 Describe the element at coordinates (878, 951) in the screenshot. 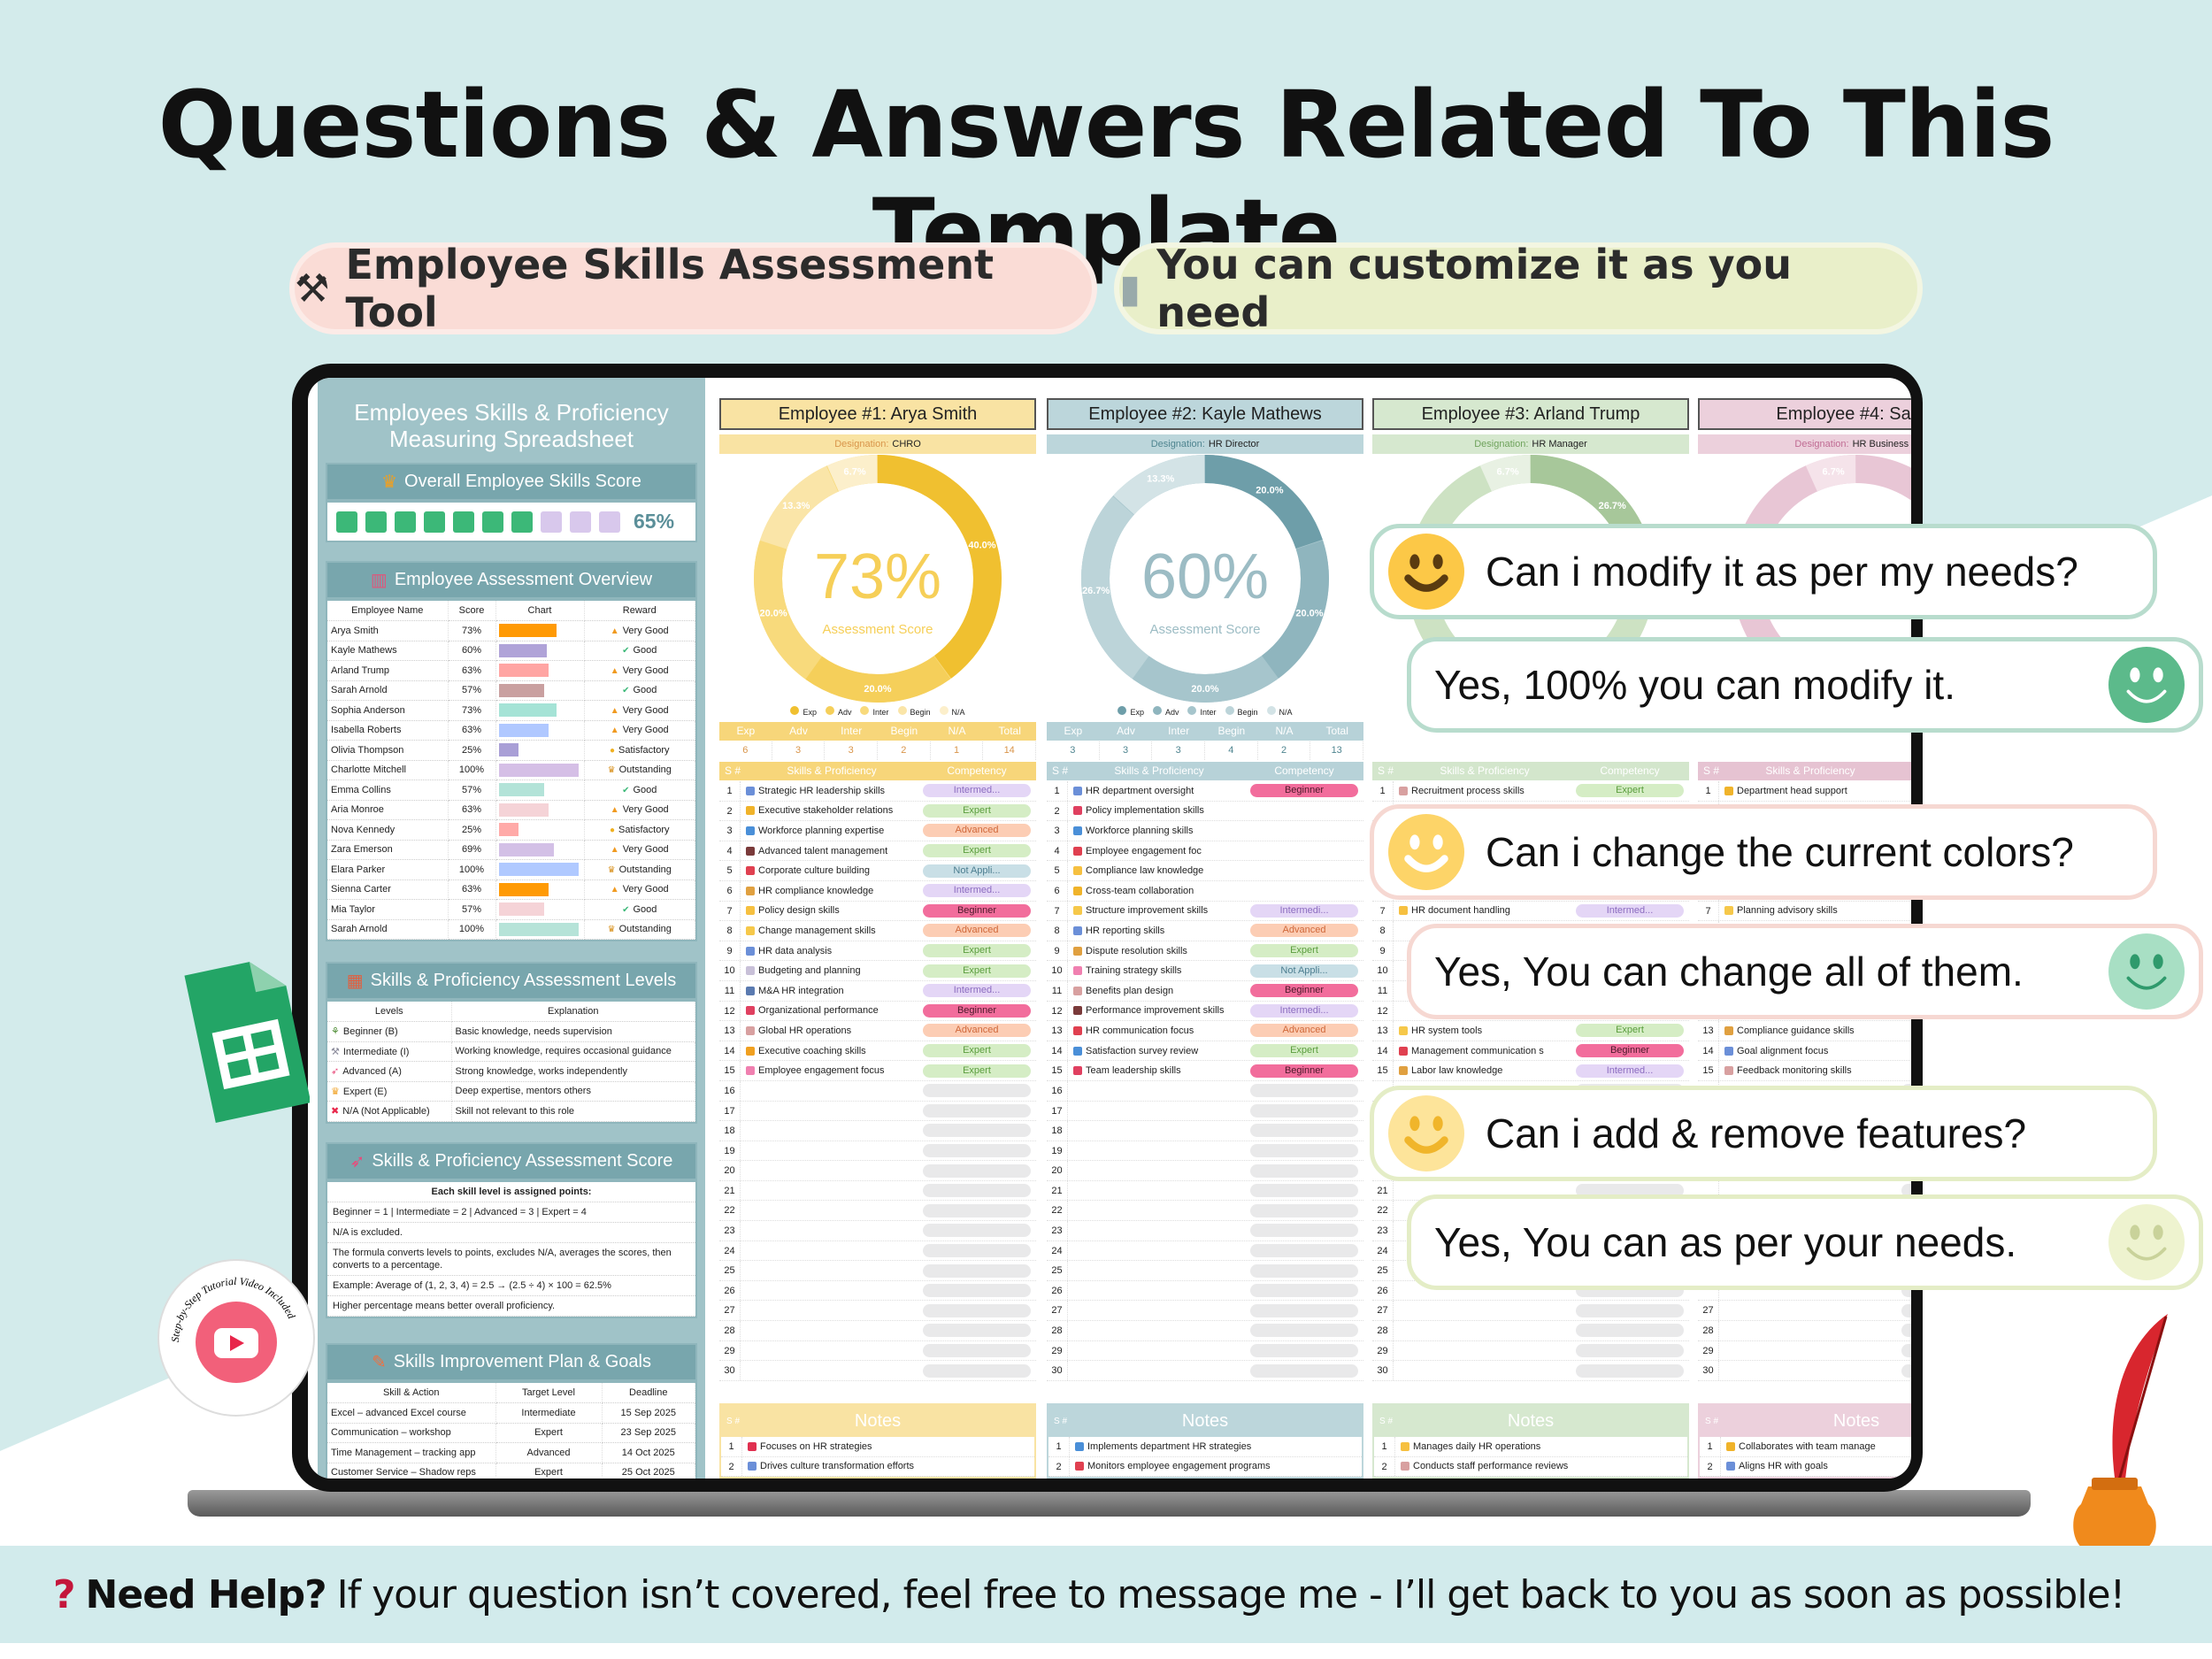

I see `skill-row: 9 HR data analysis Expert` at that location.